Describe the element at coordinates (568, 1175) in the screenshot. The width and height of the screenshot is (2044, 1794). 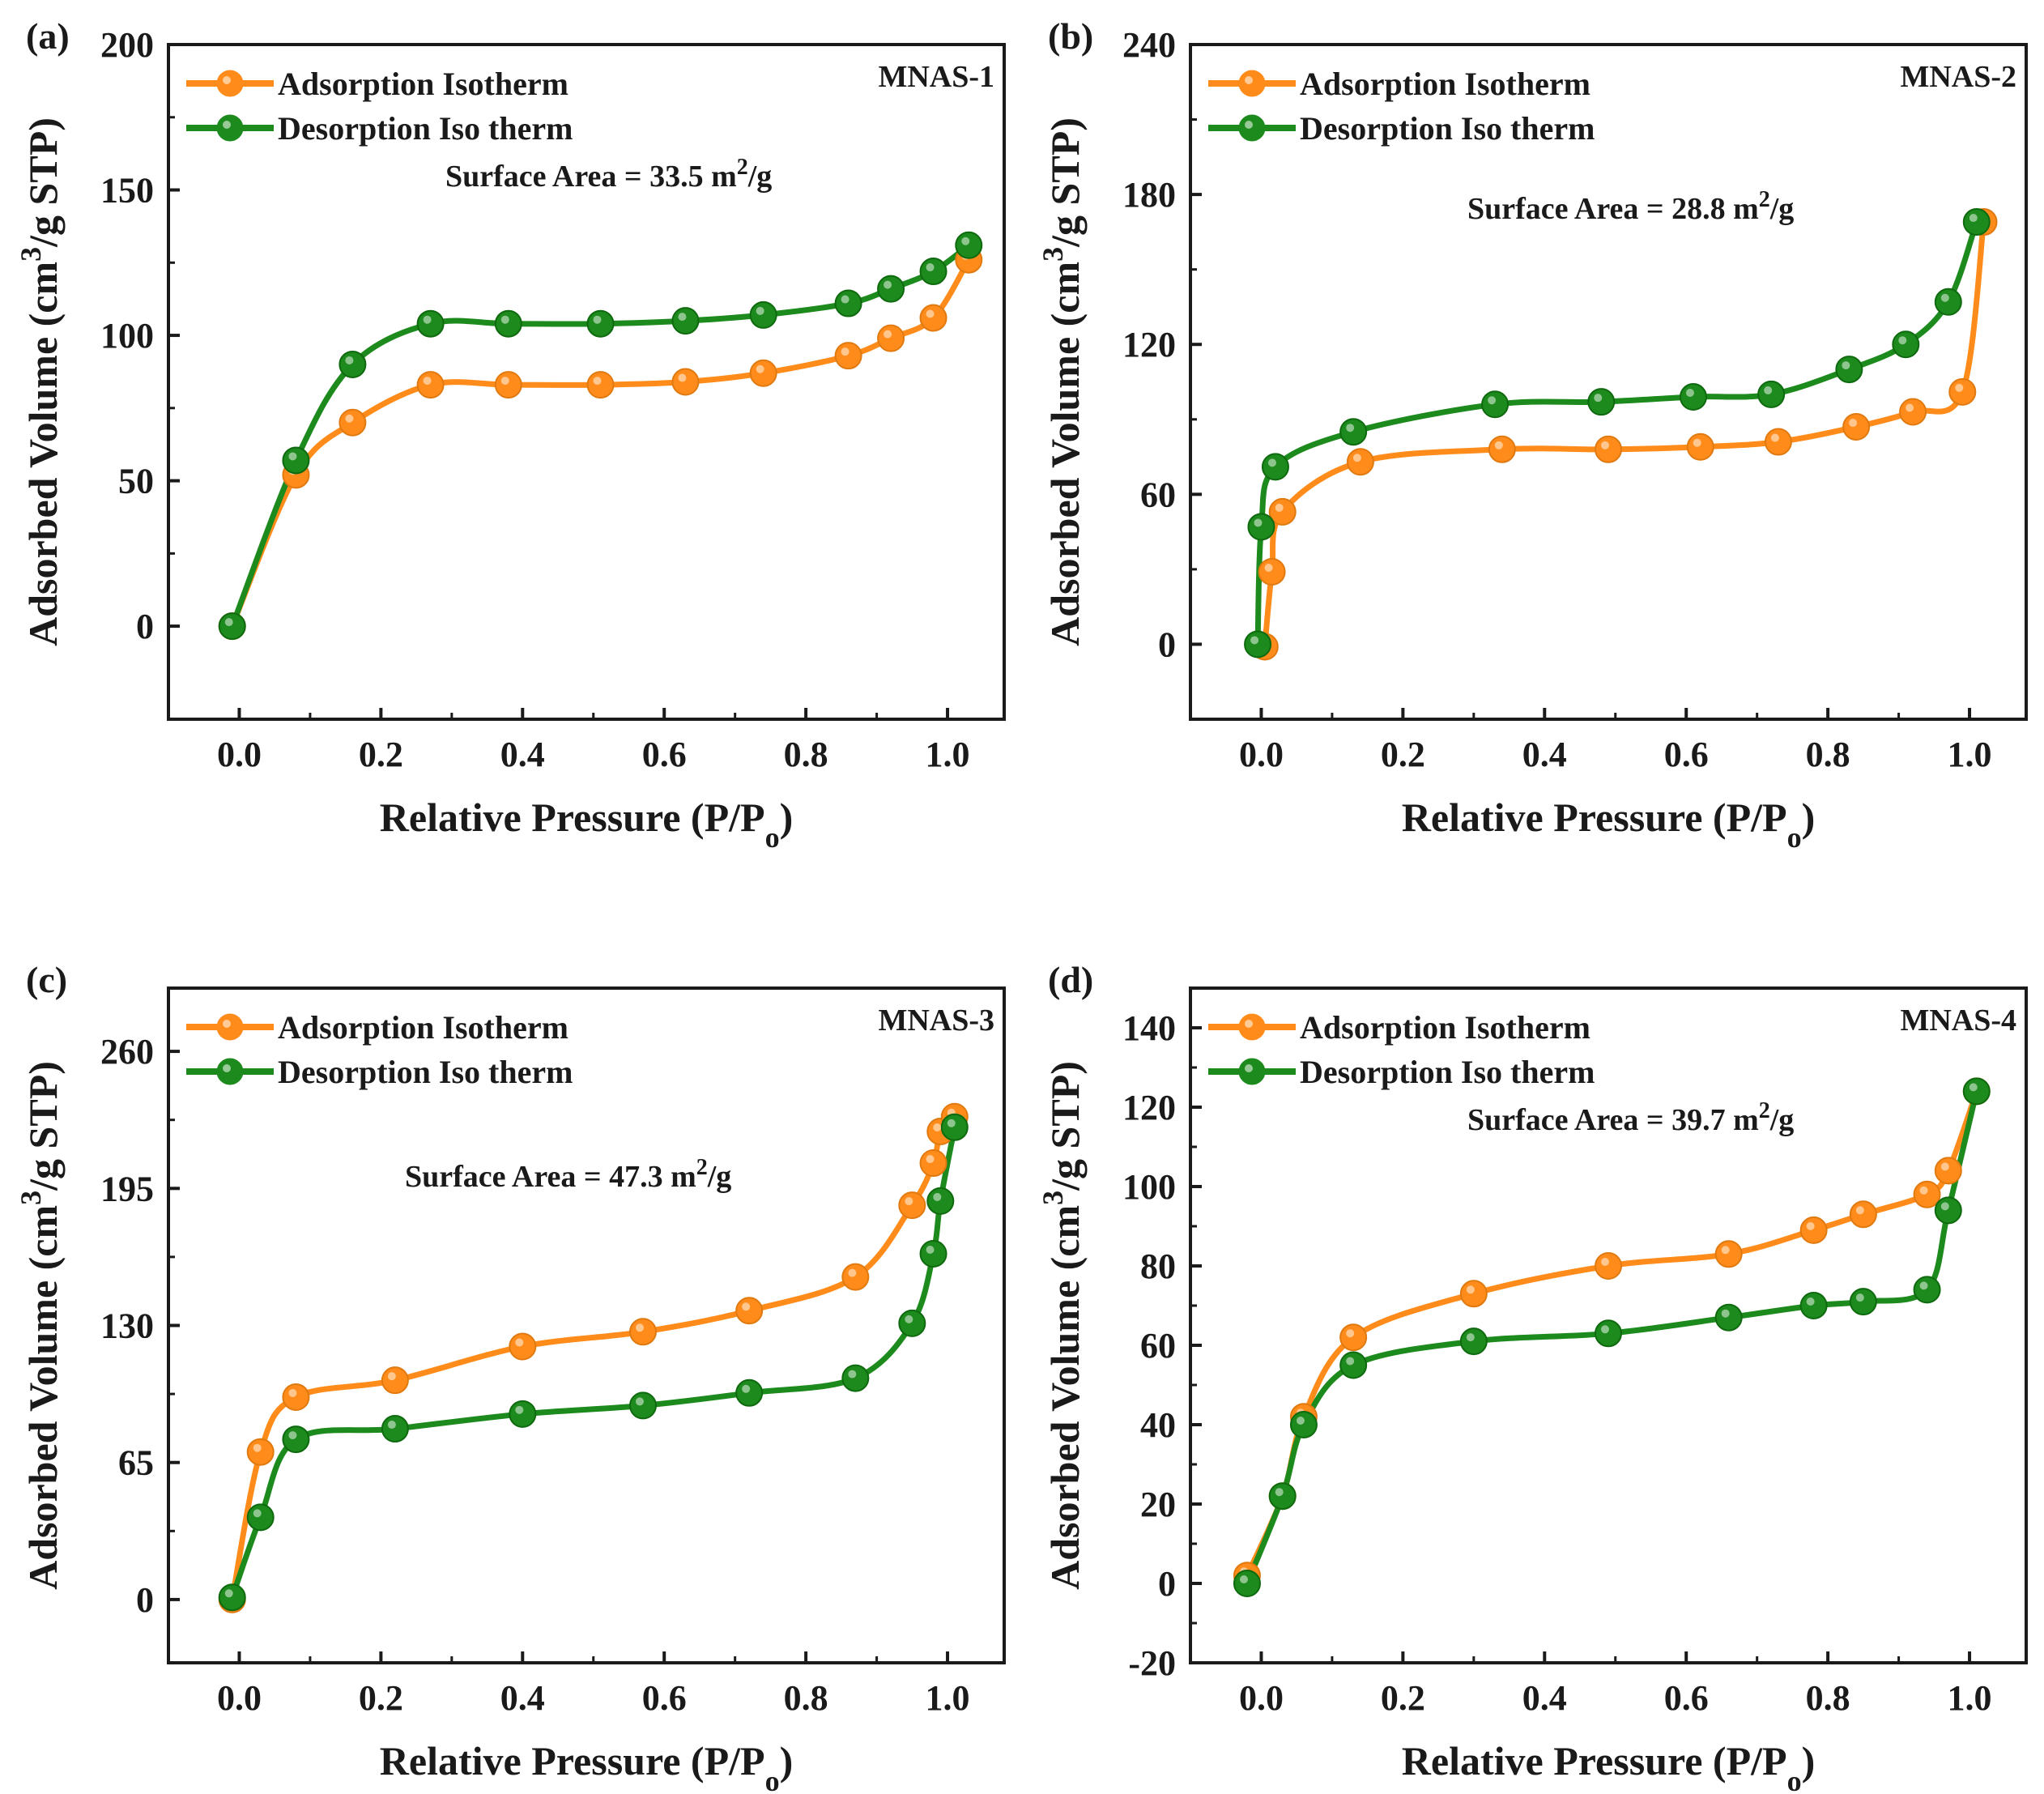
I see `surface-area-annotation: Surface Area = 47.3 m2/g` at that location.